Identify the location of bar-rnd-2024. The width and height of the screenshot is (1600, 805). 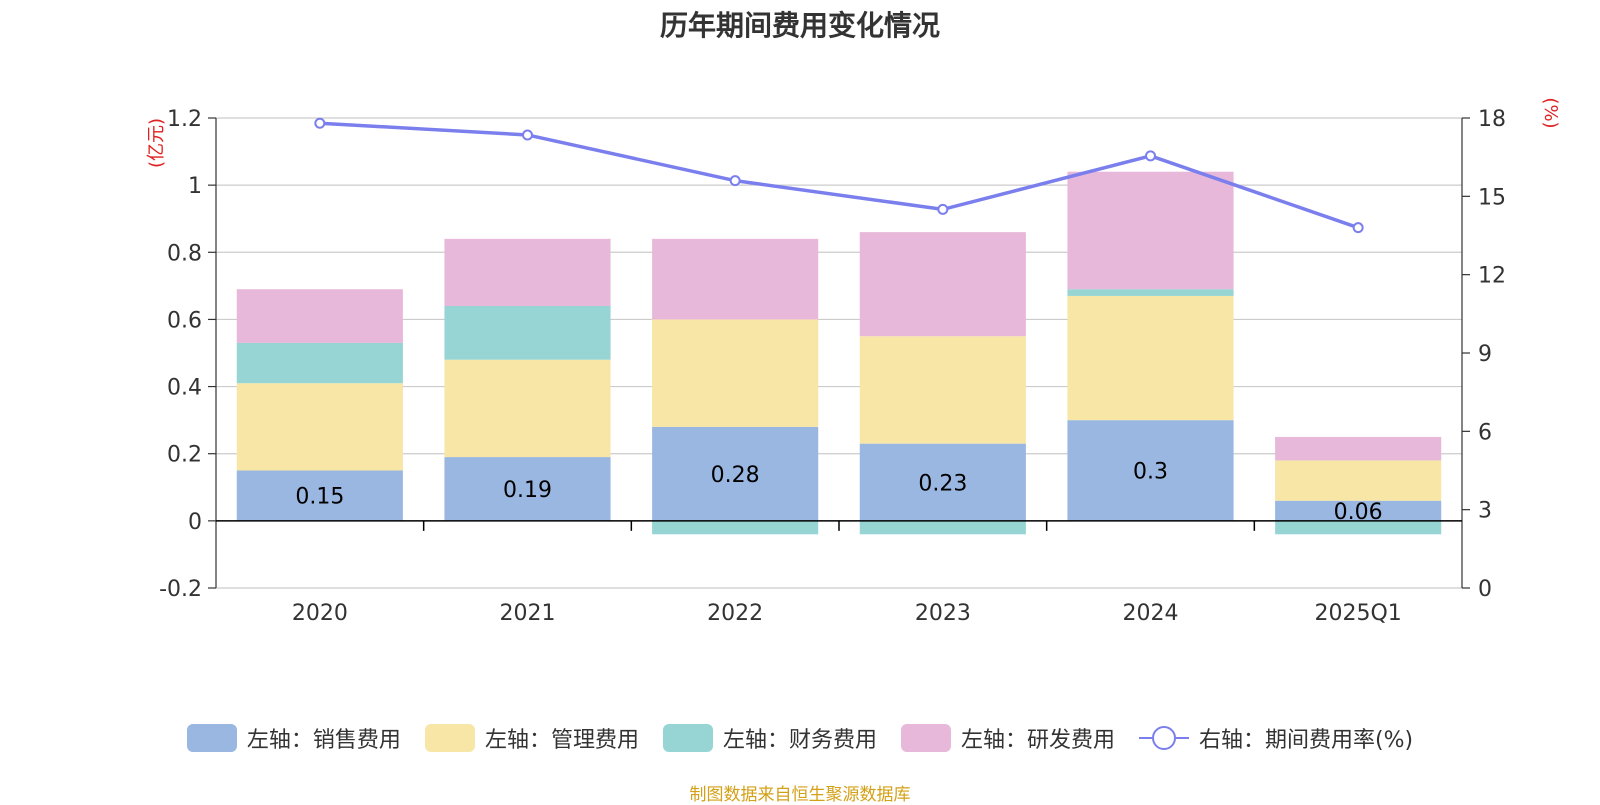
(1150, 230).